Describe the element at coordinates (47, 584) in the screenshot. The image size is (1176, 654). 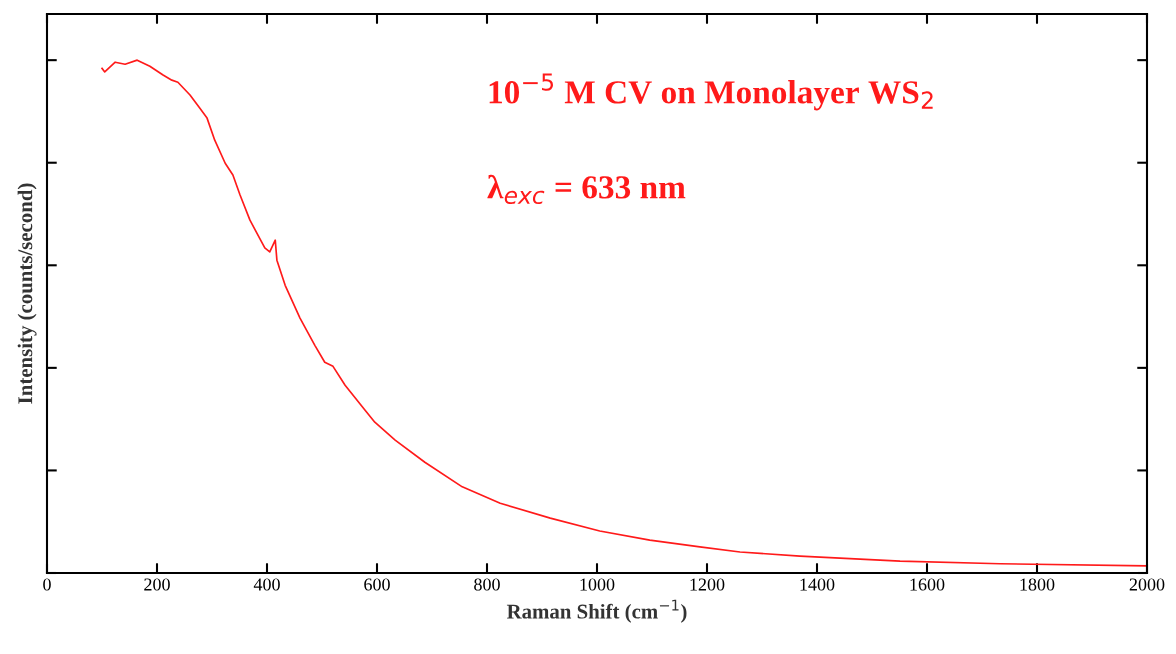
I see `x-tick-label: 0` at that location.